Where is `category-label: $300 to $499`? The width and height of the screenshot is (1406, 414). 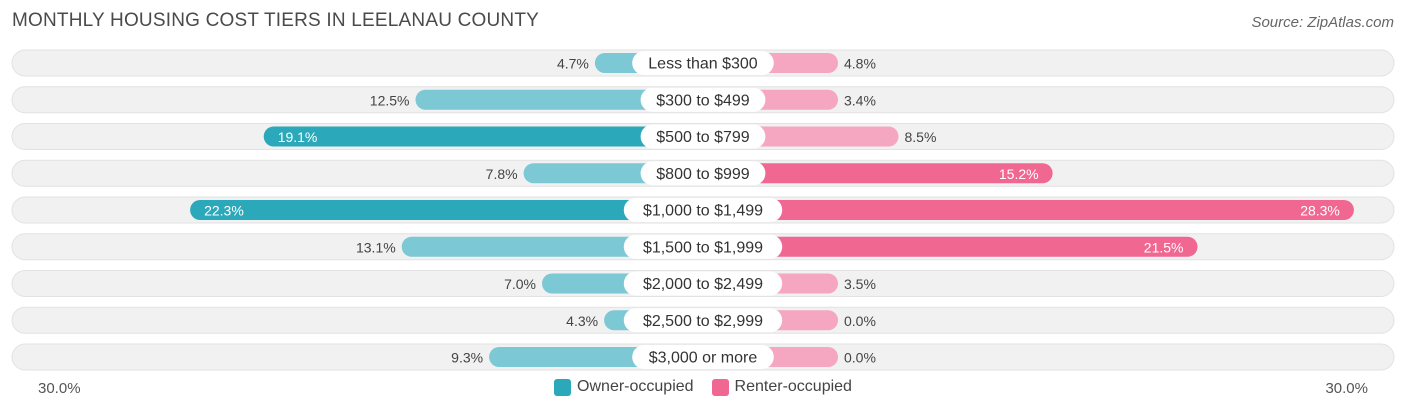
category-label: $300 to $499 is located at coordinates (703, 100).